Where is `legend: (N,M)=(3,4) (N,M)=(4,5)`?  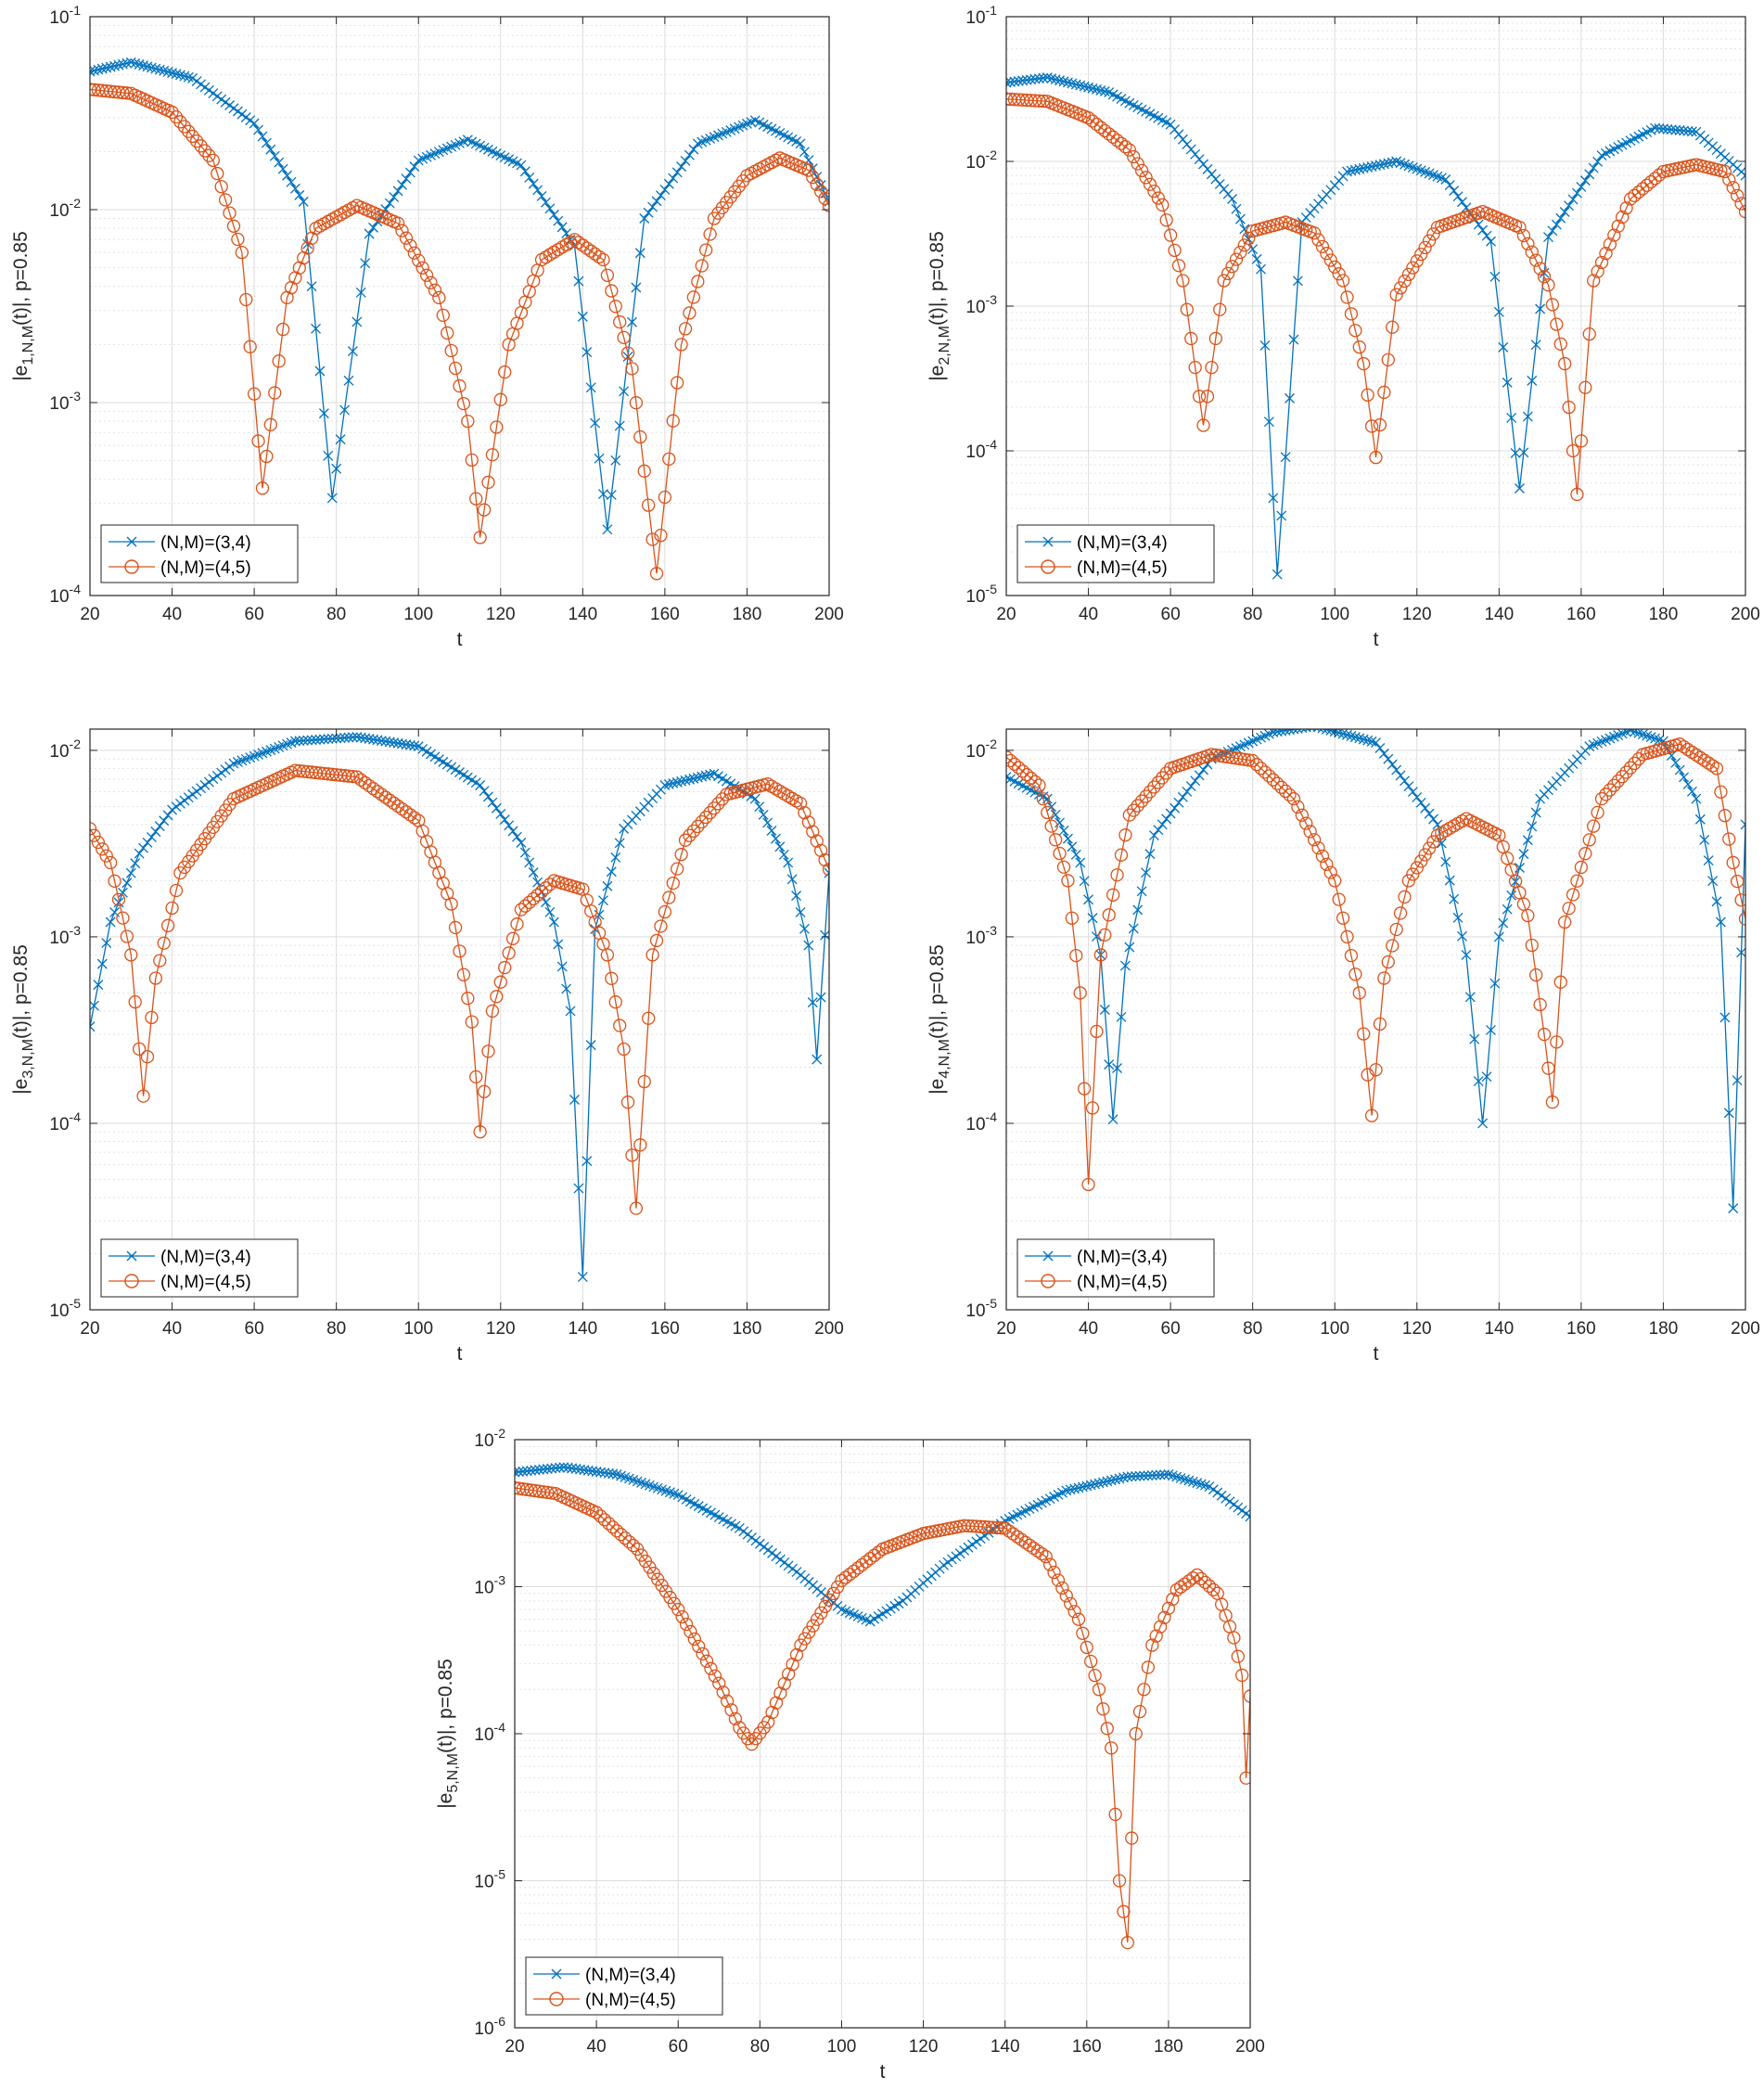 legend: (N,M)=(3,4) (N,M)=(4,5) is located at coordinates (199, 553).